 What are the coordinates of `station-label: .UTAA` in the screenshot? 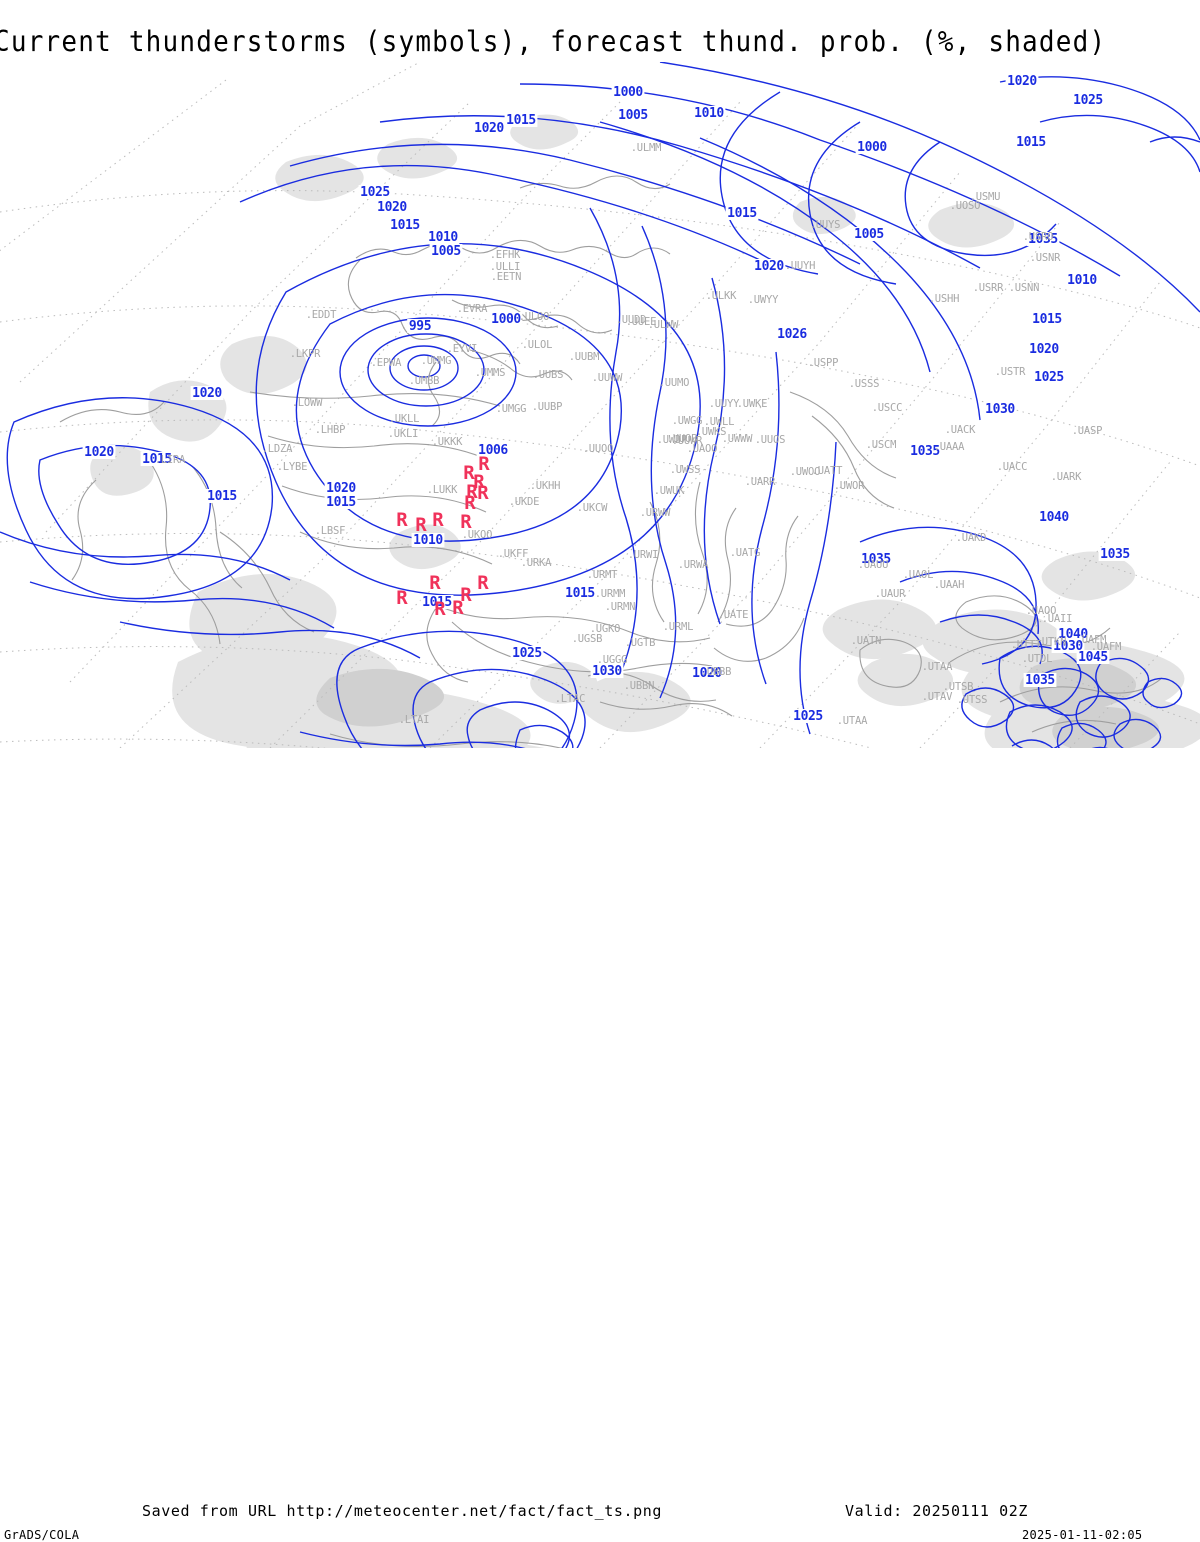 It's located at (937, 667).